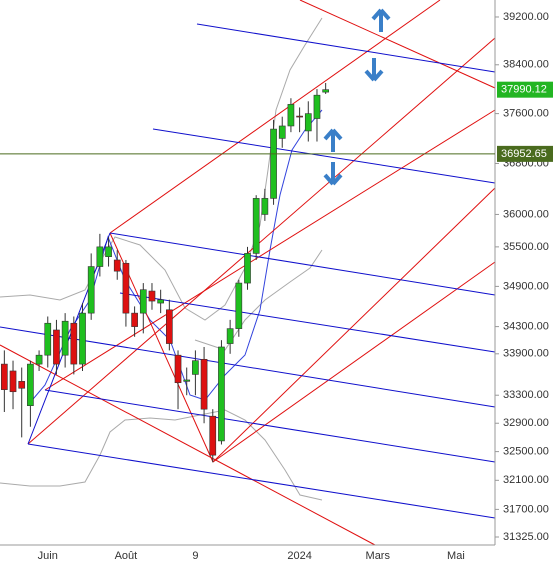  I want to click on price-label: 37990.12, so click(524, 90).